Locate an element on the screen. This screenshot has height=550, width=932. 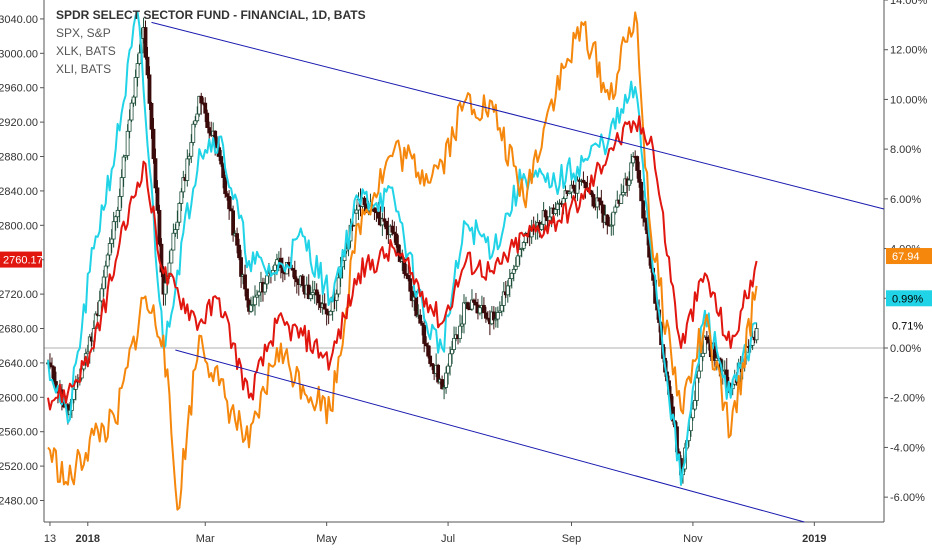
right-tick-label: 6.00% is located at coordinates (905, 200).